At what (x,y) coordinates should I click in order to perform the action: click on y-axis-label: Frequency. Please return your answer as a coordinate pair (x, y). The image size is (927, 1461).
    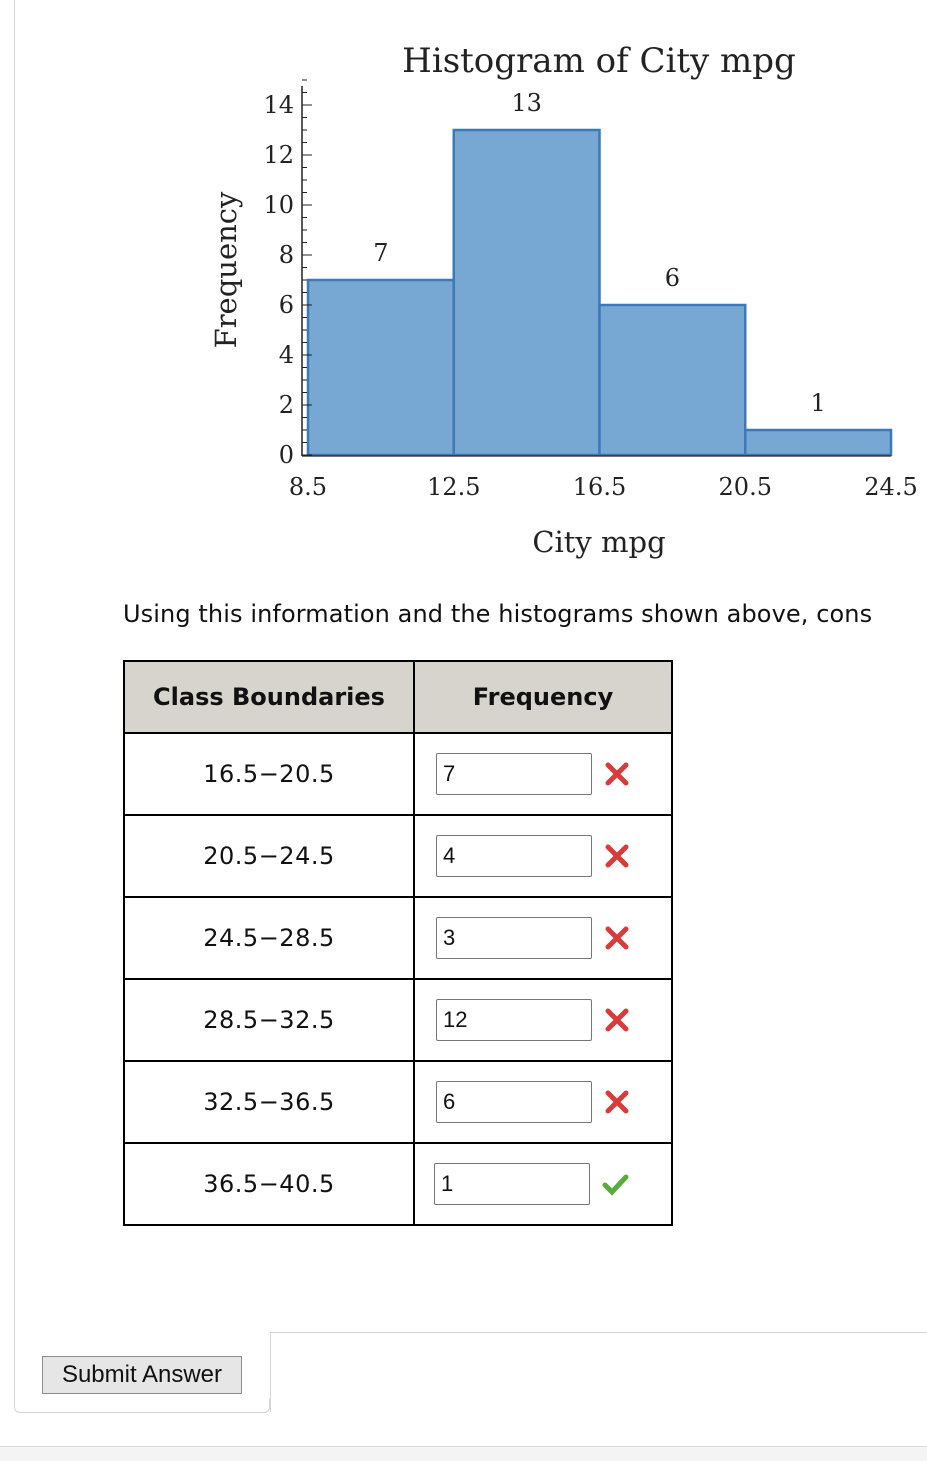
    Looking at the image, I should click on (226, 269).